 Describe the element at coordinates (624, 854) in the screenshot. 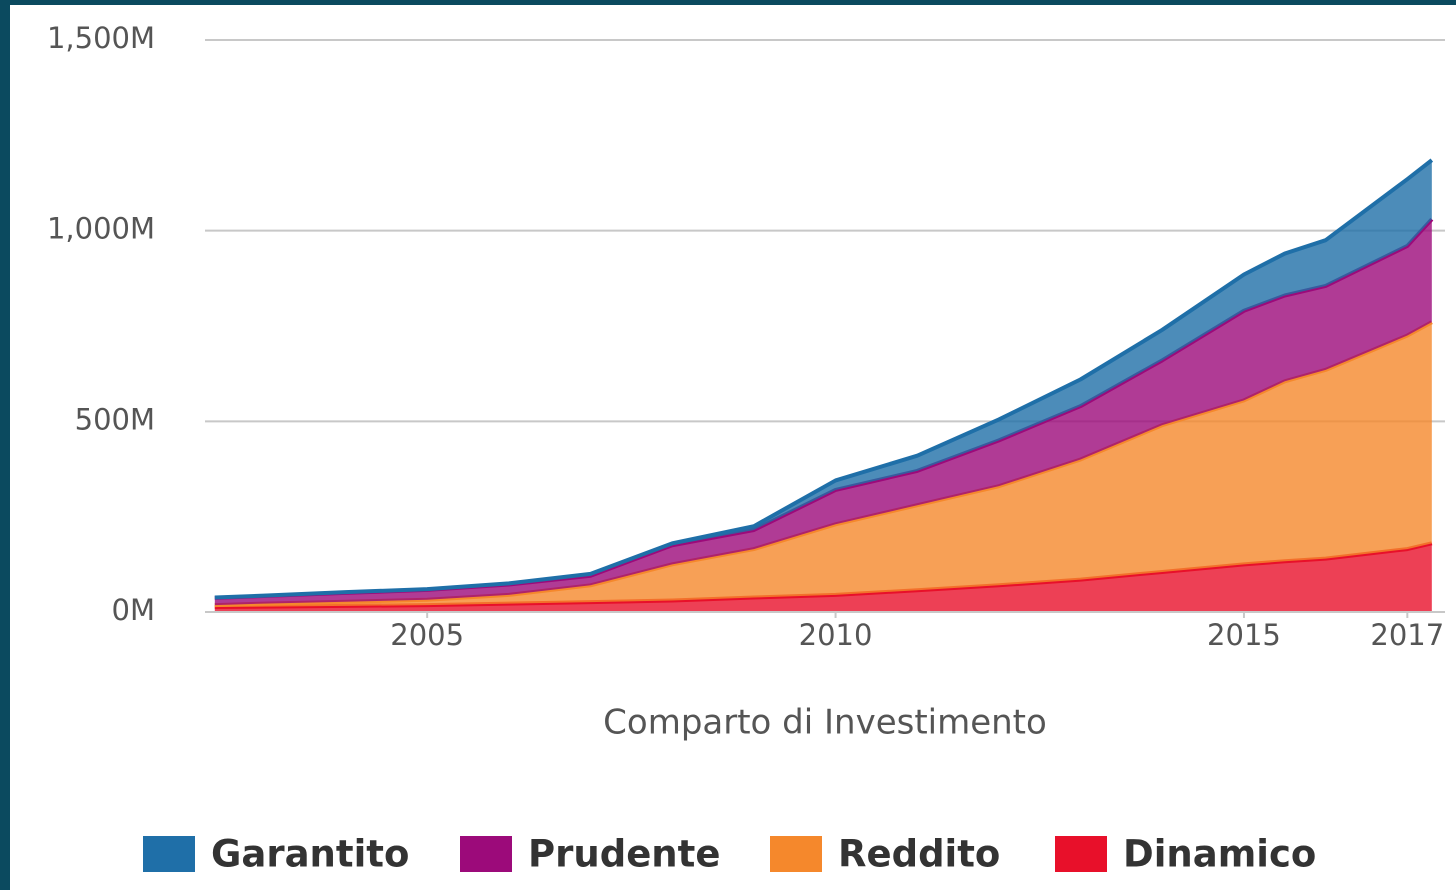

I see `legend-label: Prudente` at that location.